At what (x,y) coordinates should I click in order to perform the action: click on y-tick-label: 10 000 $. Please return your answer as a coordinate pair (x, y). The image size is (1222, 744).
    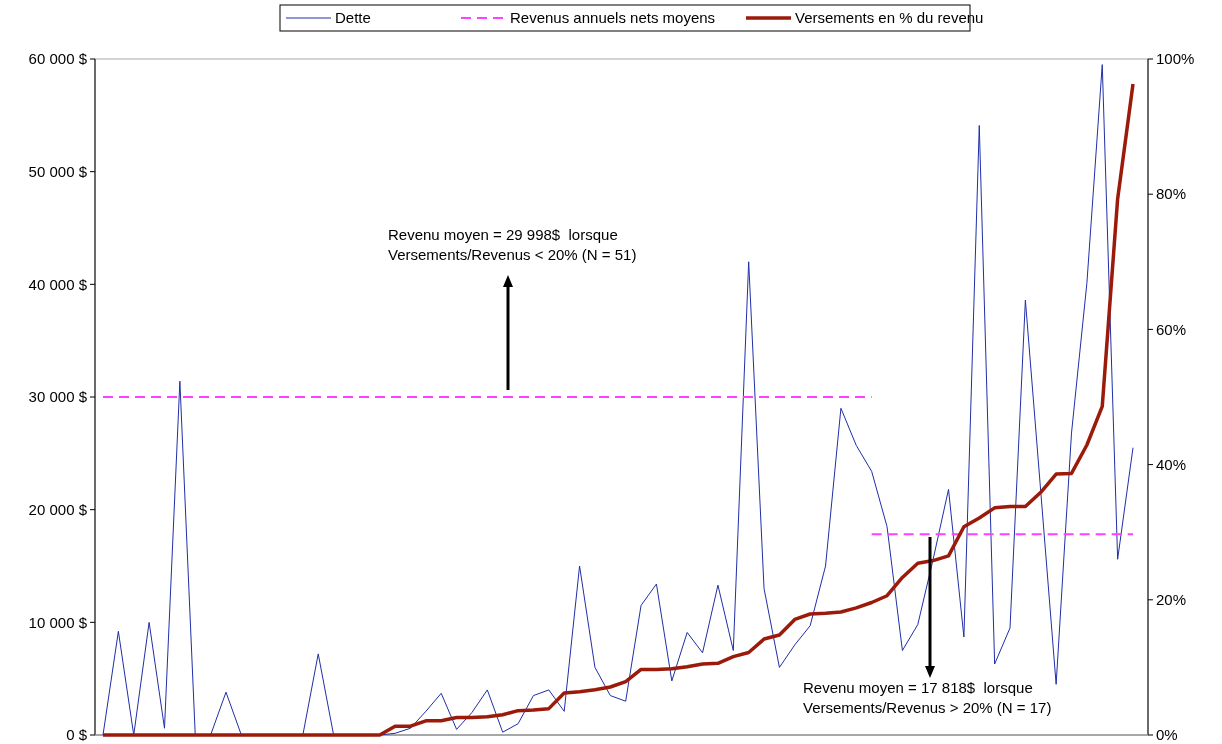
    Looking at the image, I should click on (58, 622).